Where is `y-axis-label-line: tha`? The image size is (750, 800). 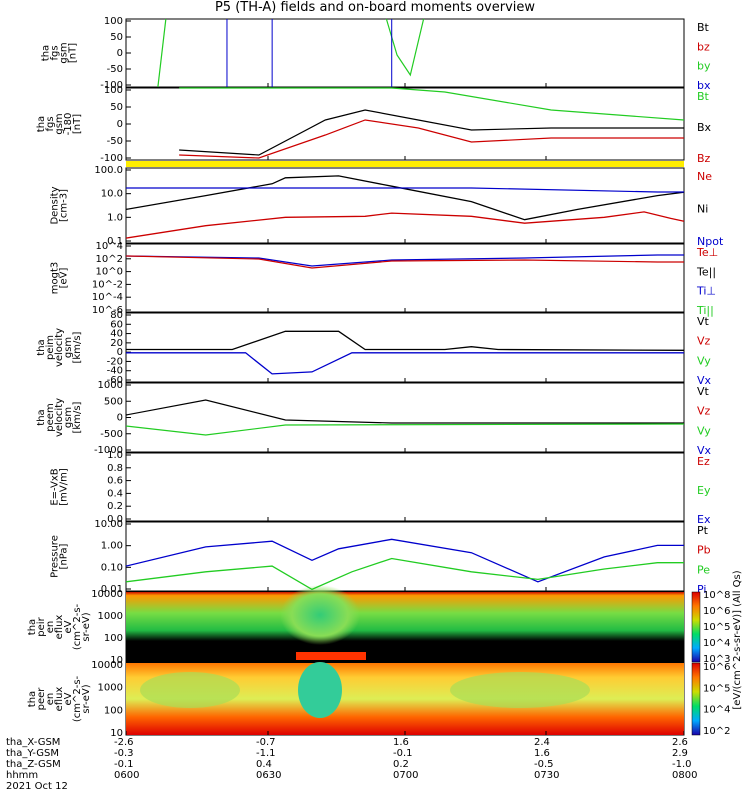
y-axis-label-line: tha is located at coordinates (41, 347).